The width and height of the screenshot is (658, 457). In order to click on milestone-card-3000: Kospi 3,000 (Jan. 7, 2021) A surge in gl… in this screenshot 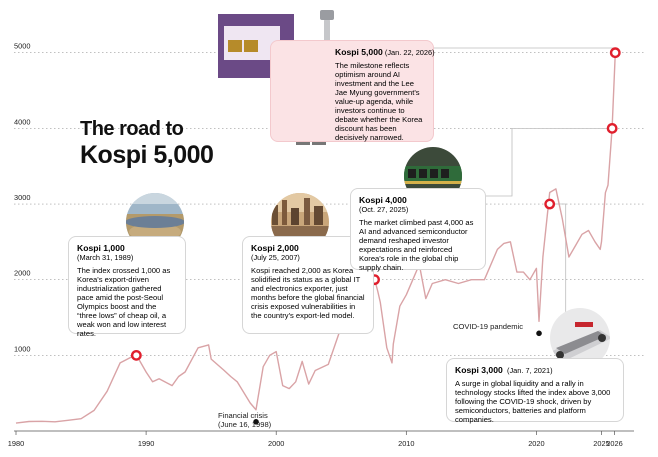, I will do `click(535, 391)`.